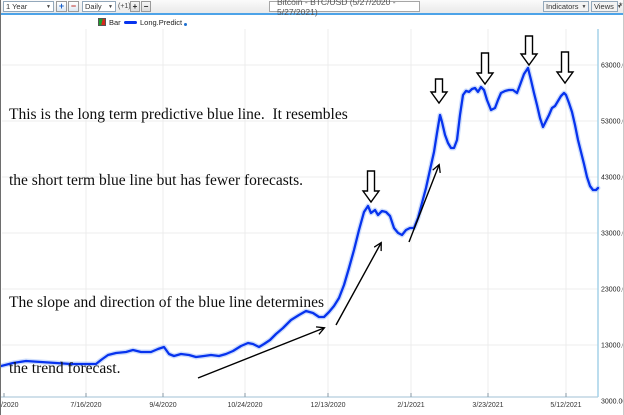 Image resolution: width=624 pixels, height=415 pixels. I want to click on legend-item-long-predict: Long.Predict, so click(156, 22).